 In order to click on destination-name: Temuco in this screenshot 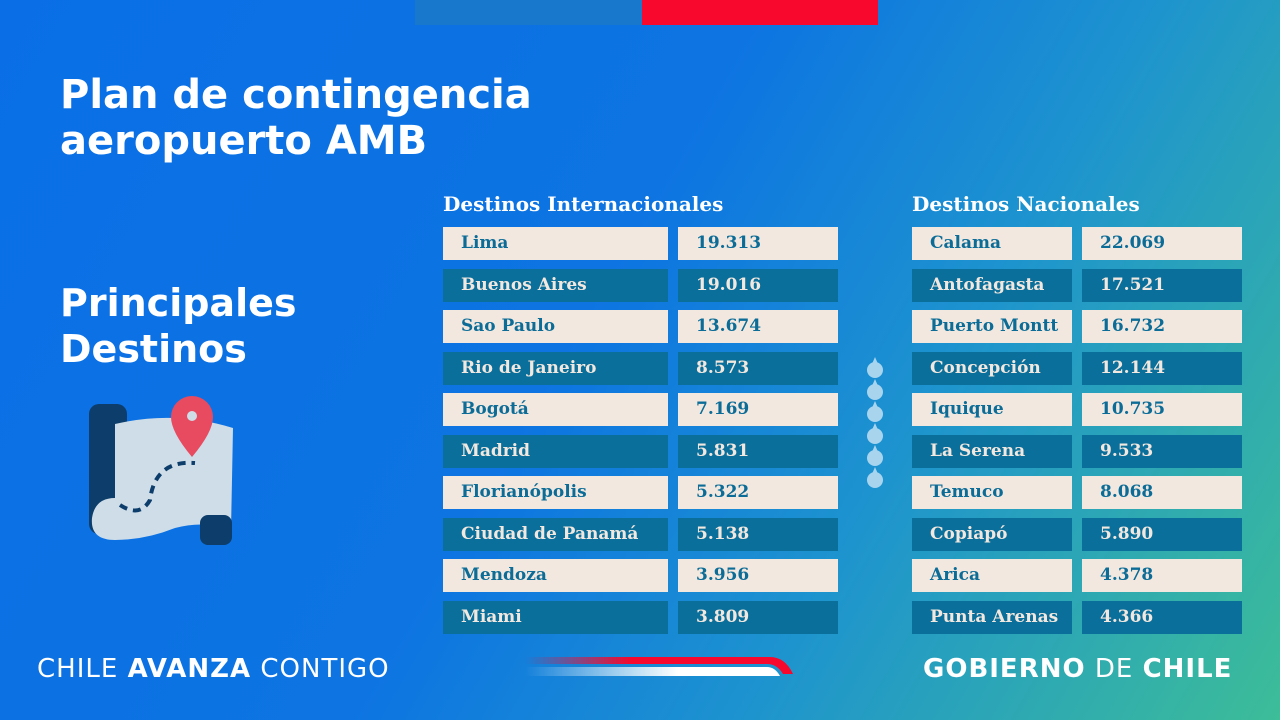, I will do `click(992, 492)`.